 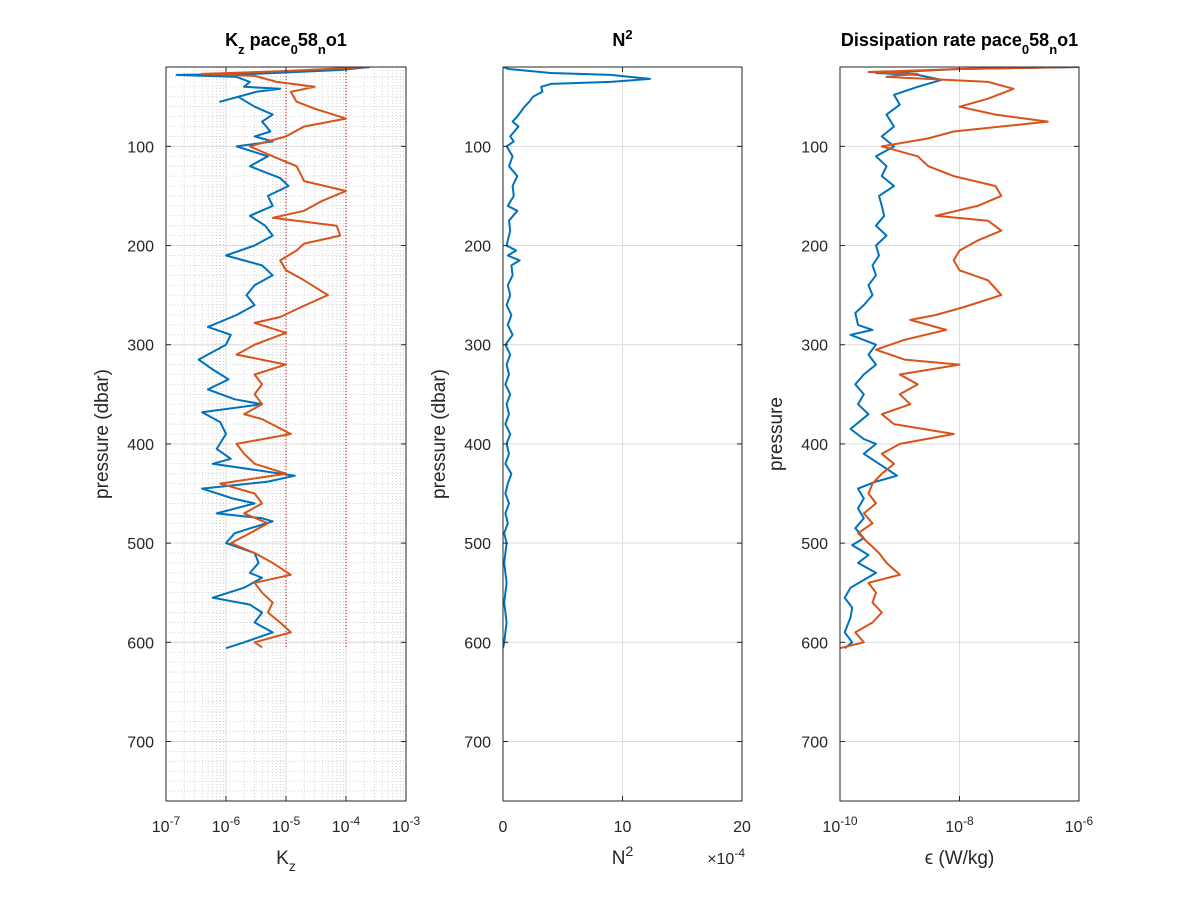 What do you see at coordinates (726, 857) in the screenshot?
I see `x-scale-factor: ×10⁻⁴` at bounding box center [726, 857].